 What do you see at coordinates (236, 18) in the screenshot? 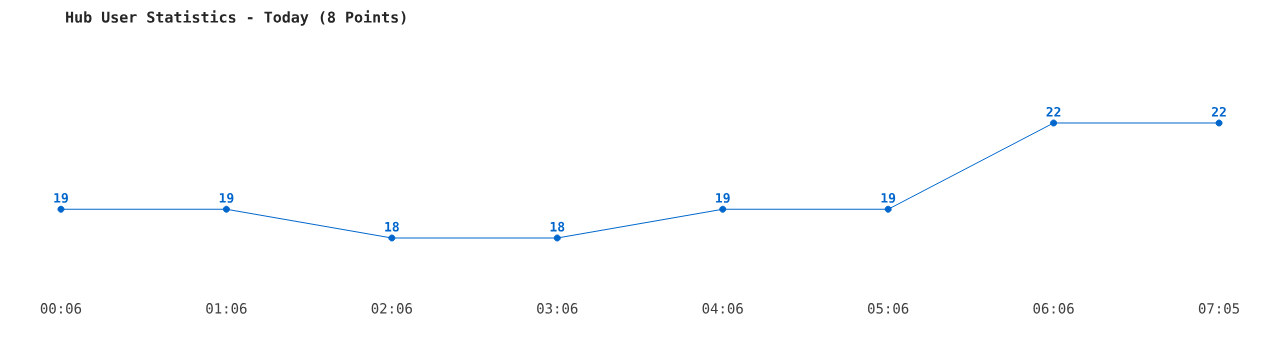
I see `chart-title: Hub User Statistics - Today (8 Points)` at bounding box center [236, 18].